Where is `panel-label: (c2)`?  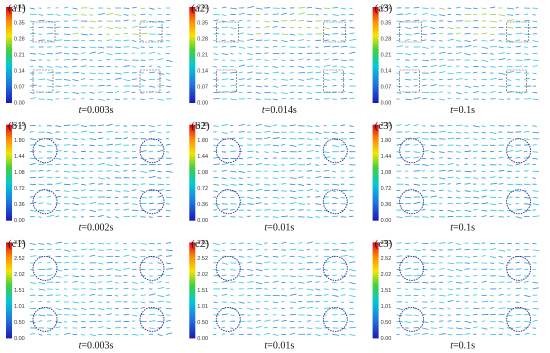 panel-label: (c2) is located at coordinates (200, 244).